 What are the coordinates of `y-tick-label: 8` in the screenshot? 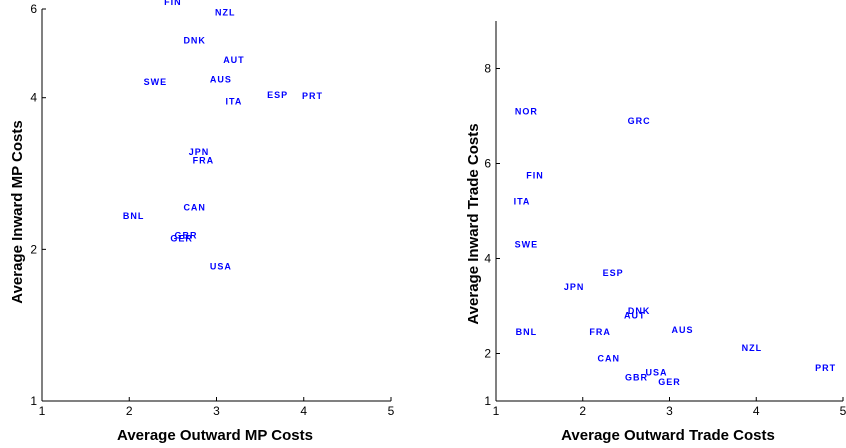 It's located at (487, 69).